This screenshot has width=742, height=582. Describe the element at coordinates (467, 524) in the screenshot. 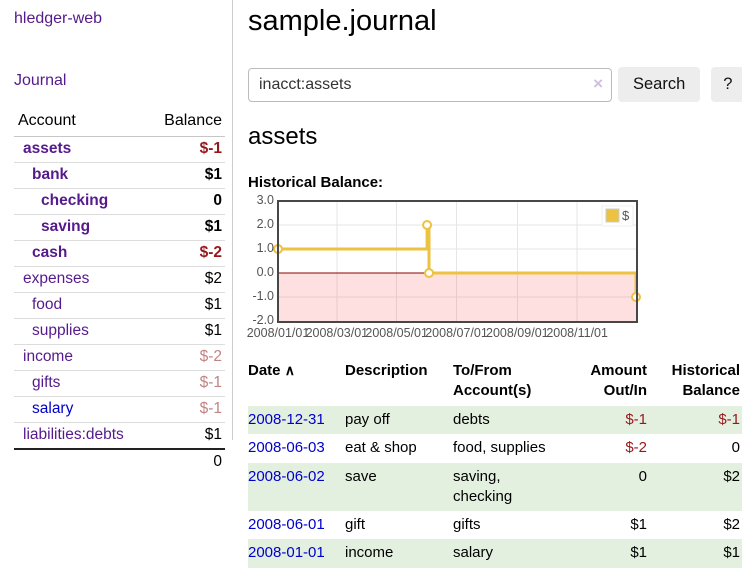

I see `transaction-accounts: gifts` at that location.